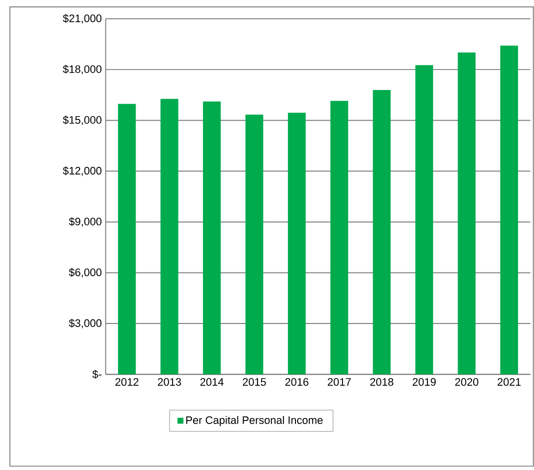  Describe the element at coordinates (85, 222) in the screenshot. I see `y-tick-label: $9,000` at that location.